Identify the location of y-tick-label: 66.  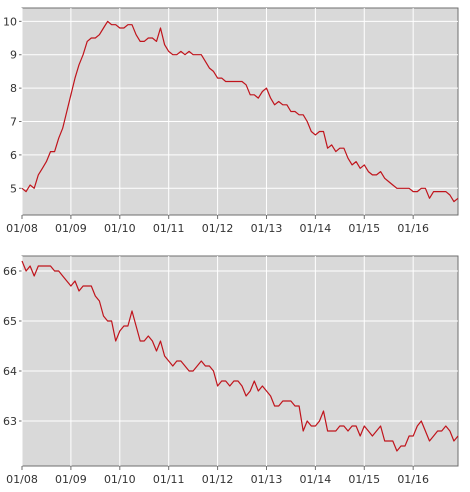
(10, 271).